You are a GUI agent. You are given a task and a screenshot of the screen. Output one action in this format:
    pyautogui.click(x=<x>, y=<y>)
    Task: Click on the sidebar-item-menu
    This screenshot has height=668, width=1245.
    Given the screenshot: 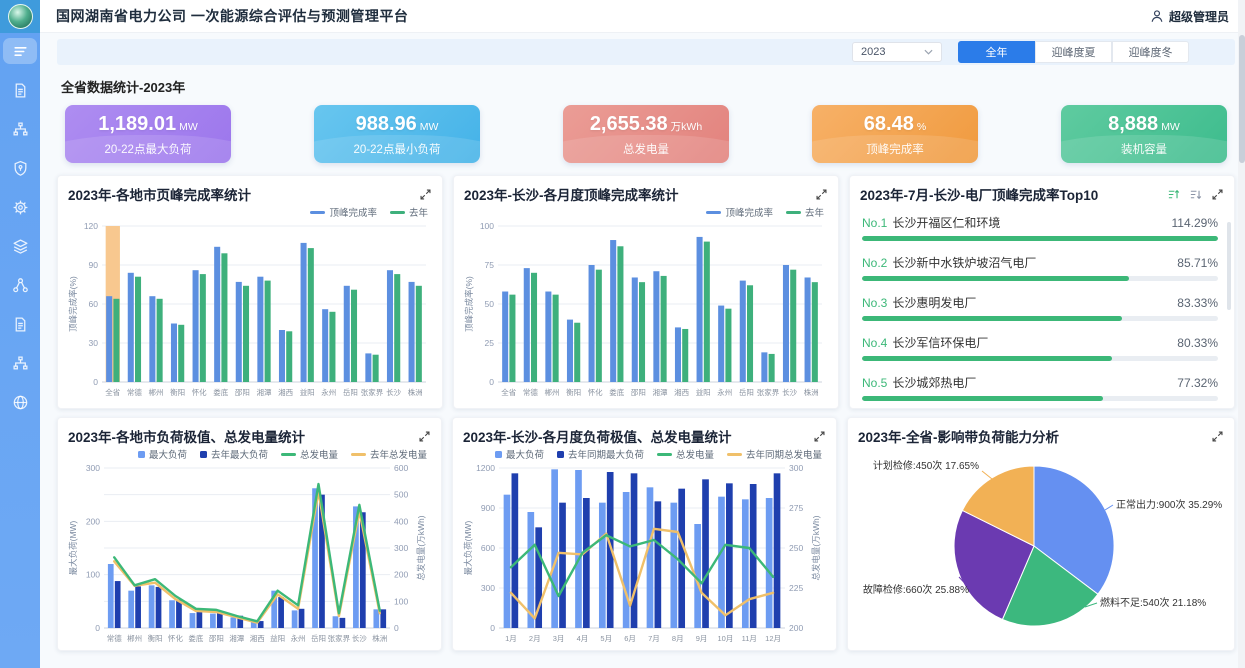 What is the action you would take?
    pyautogui.click(x=20, y=51)
    